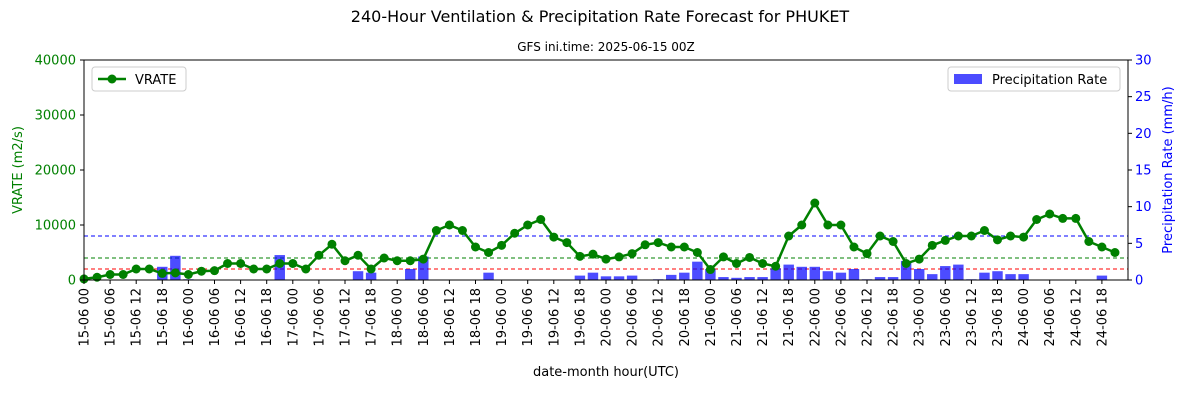 The height and width of the screenshot is (400, 1200). I want to click on x-tick-label: 22-06 00, so click(815, 317).